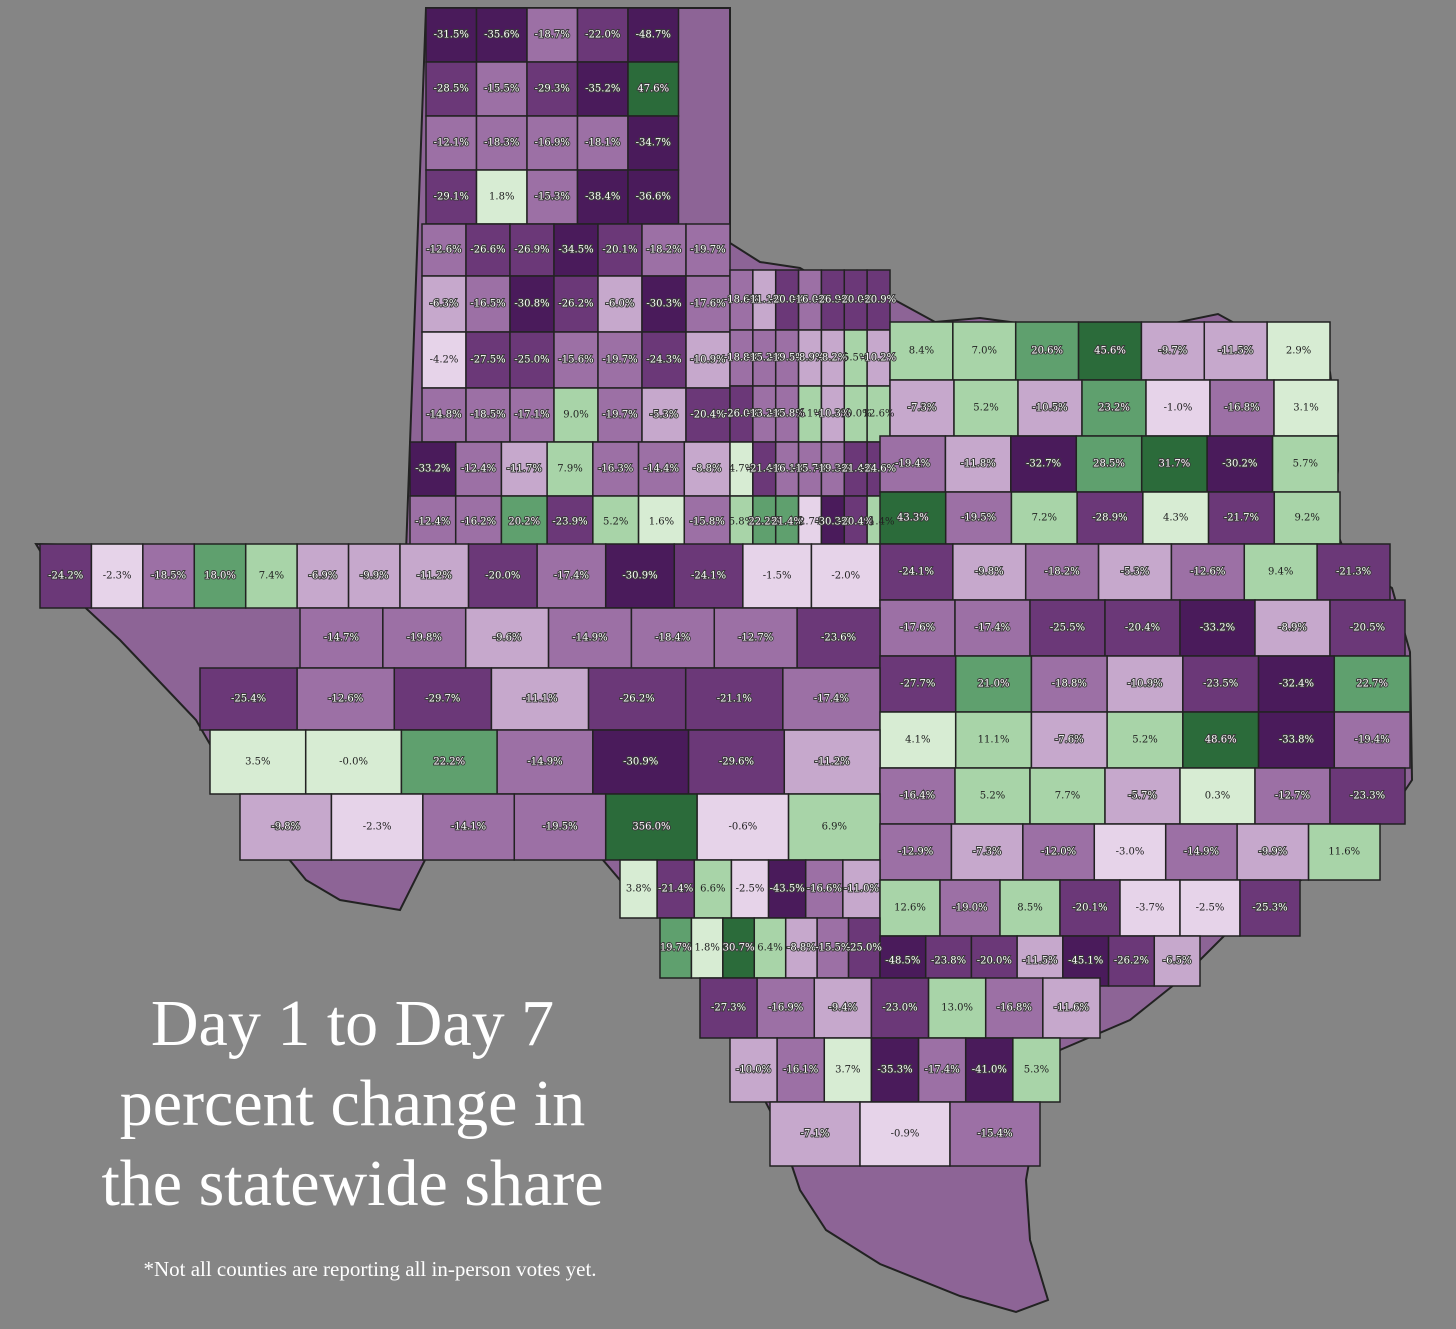 The image size is (1456, 1329). Describe the element at coordinates (855, 358) in the screenshot. I see `county-value-label: 5.5%` at that location.